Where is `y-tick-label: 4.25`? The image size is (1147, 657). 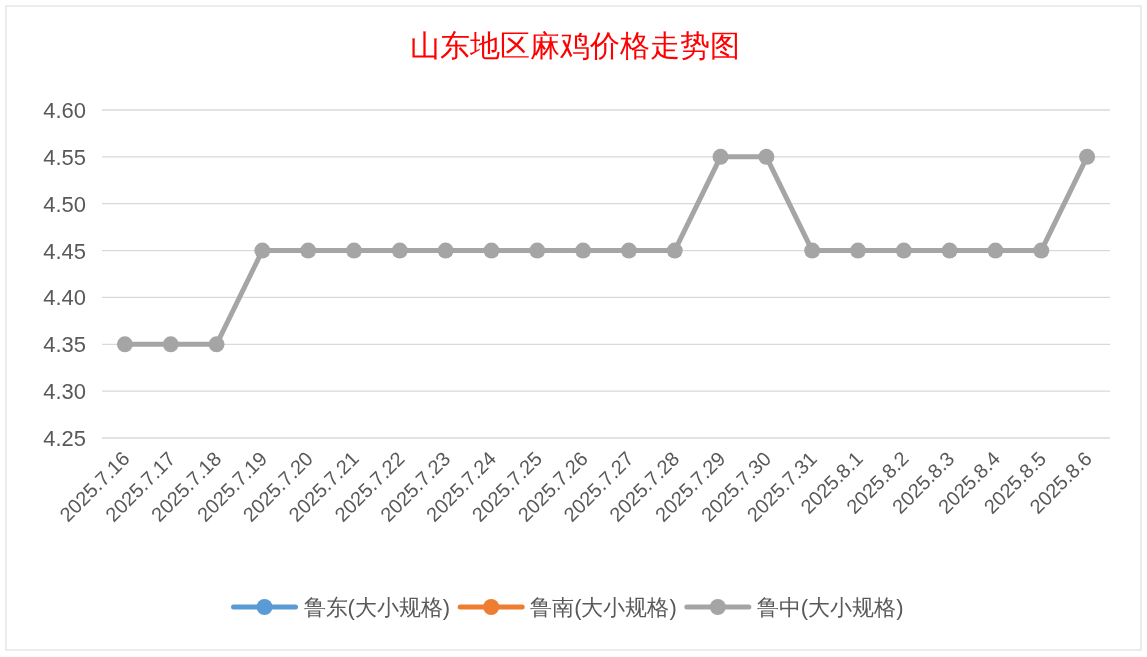 y-tick-label: 4.25 is located at coordinates (64, 438).